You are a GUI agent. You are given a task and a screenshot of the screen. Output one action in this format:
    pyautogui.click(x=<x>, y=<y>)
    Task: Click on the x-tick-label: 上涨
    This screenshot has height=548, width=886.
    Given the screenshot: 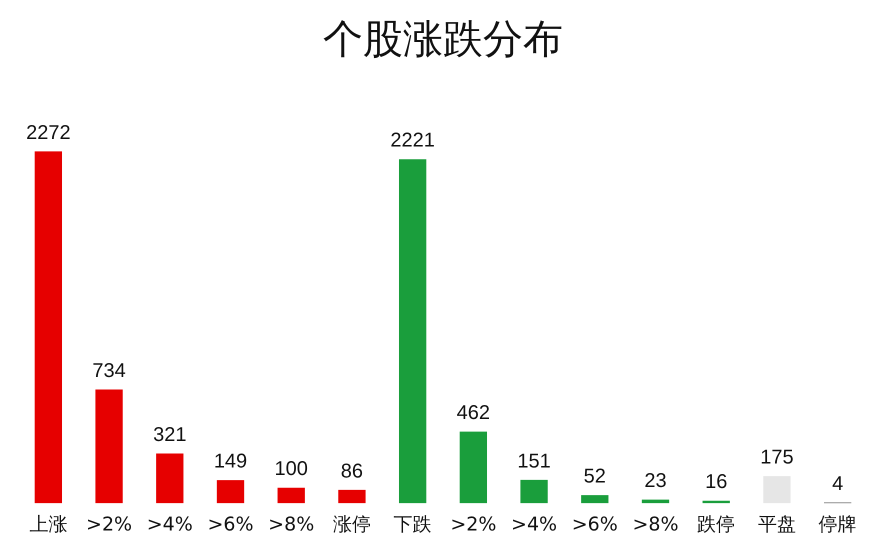 What is the action you would take?
    pyautogui.click(x=48, y=525)
    